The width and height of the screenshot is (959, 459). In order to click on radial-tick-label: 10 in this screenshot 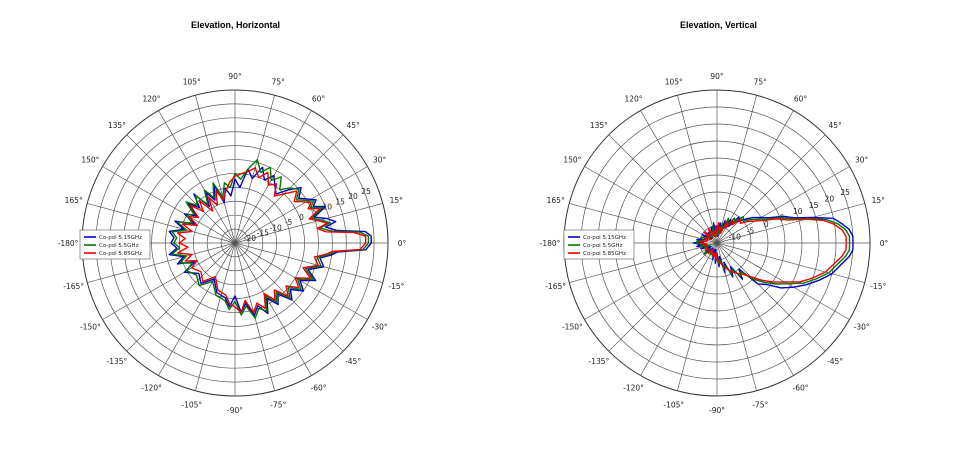, I will do `click(798, 211)`.